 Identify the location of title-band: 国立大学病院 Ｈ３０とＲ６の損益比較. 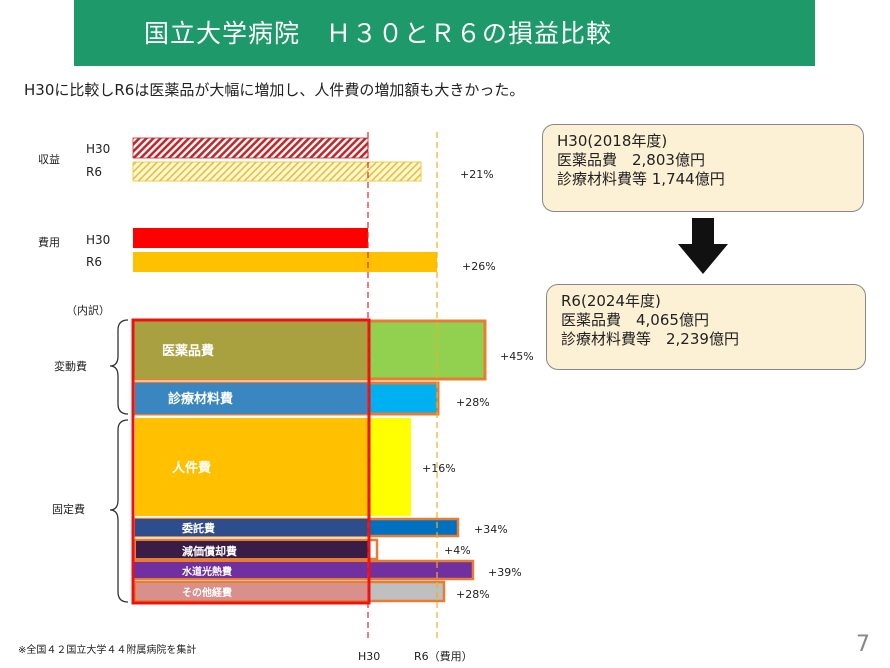
(444, 33).